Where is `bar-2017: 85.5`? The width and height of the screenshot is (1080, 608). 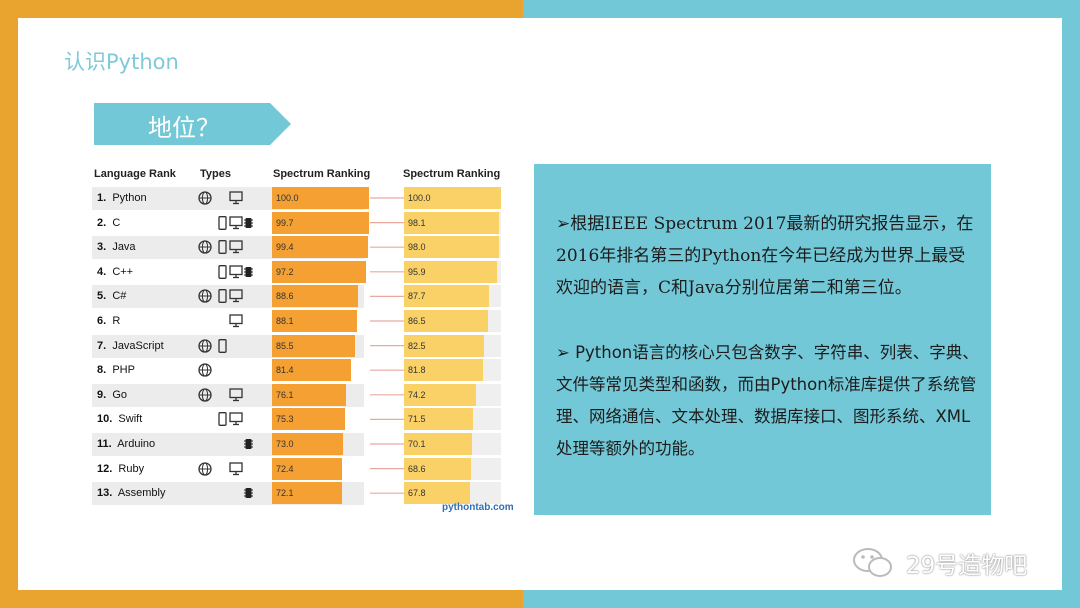
bar-2017: 85.5 is located at coordinates (313, 345).